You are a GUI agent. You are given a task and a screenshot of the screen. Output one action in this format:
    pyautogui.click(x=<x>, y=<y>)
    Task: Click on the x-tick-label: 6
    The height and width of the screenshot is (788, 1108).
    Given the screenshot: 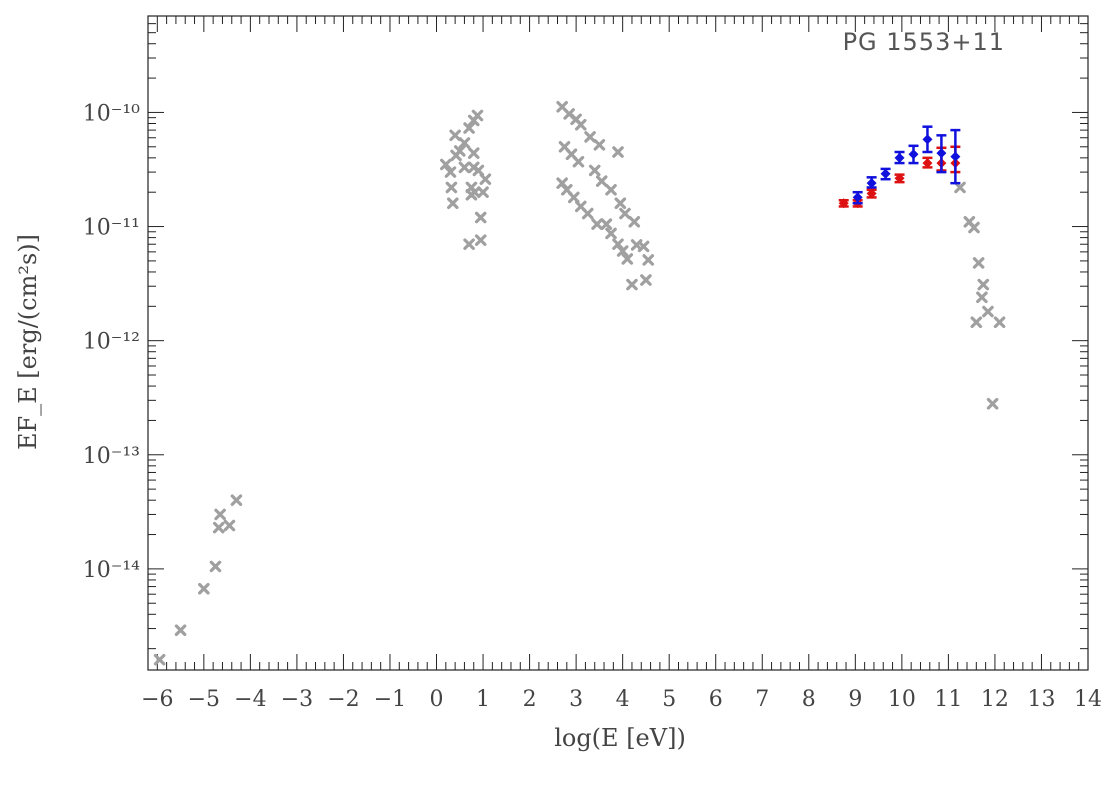 What is the action you would take?
    pyautogui.click(x=716, y=699)
    